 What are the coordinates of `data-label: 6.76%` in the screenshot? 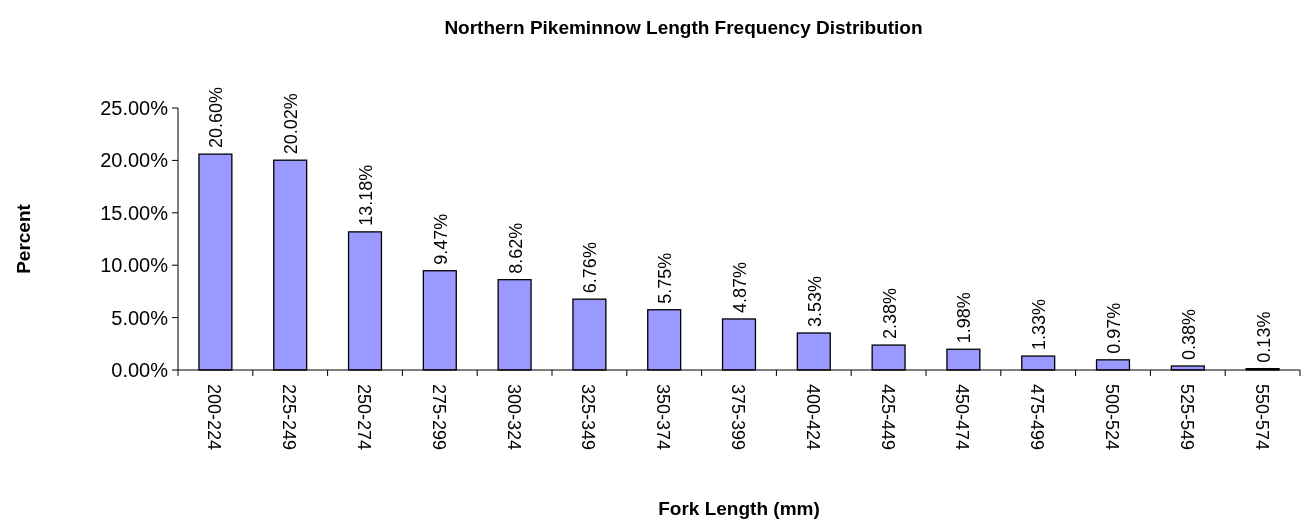 It's located at (590, 268).